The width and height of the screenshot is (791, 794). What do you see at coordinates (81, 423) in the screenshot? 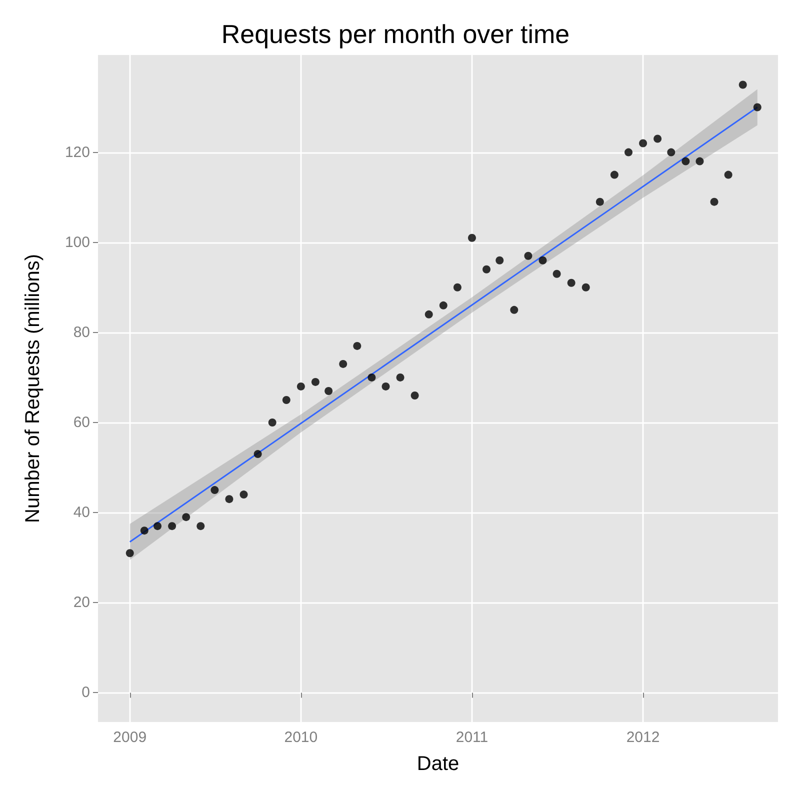
I see `y-tick-label: 60` at bounding box center [81, 423].